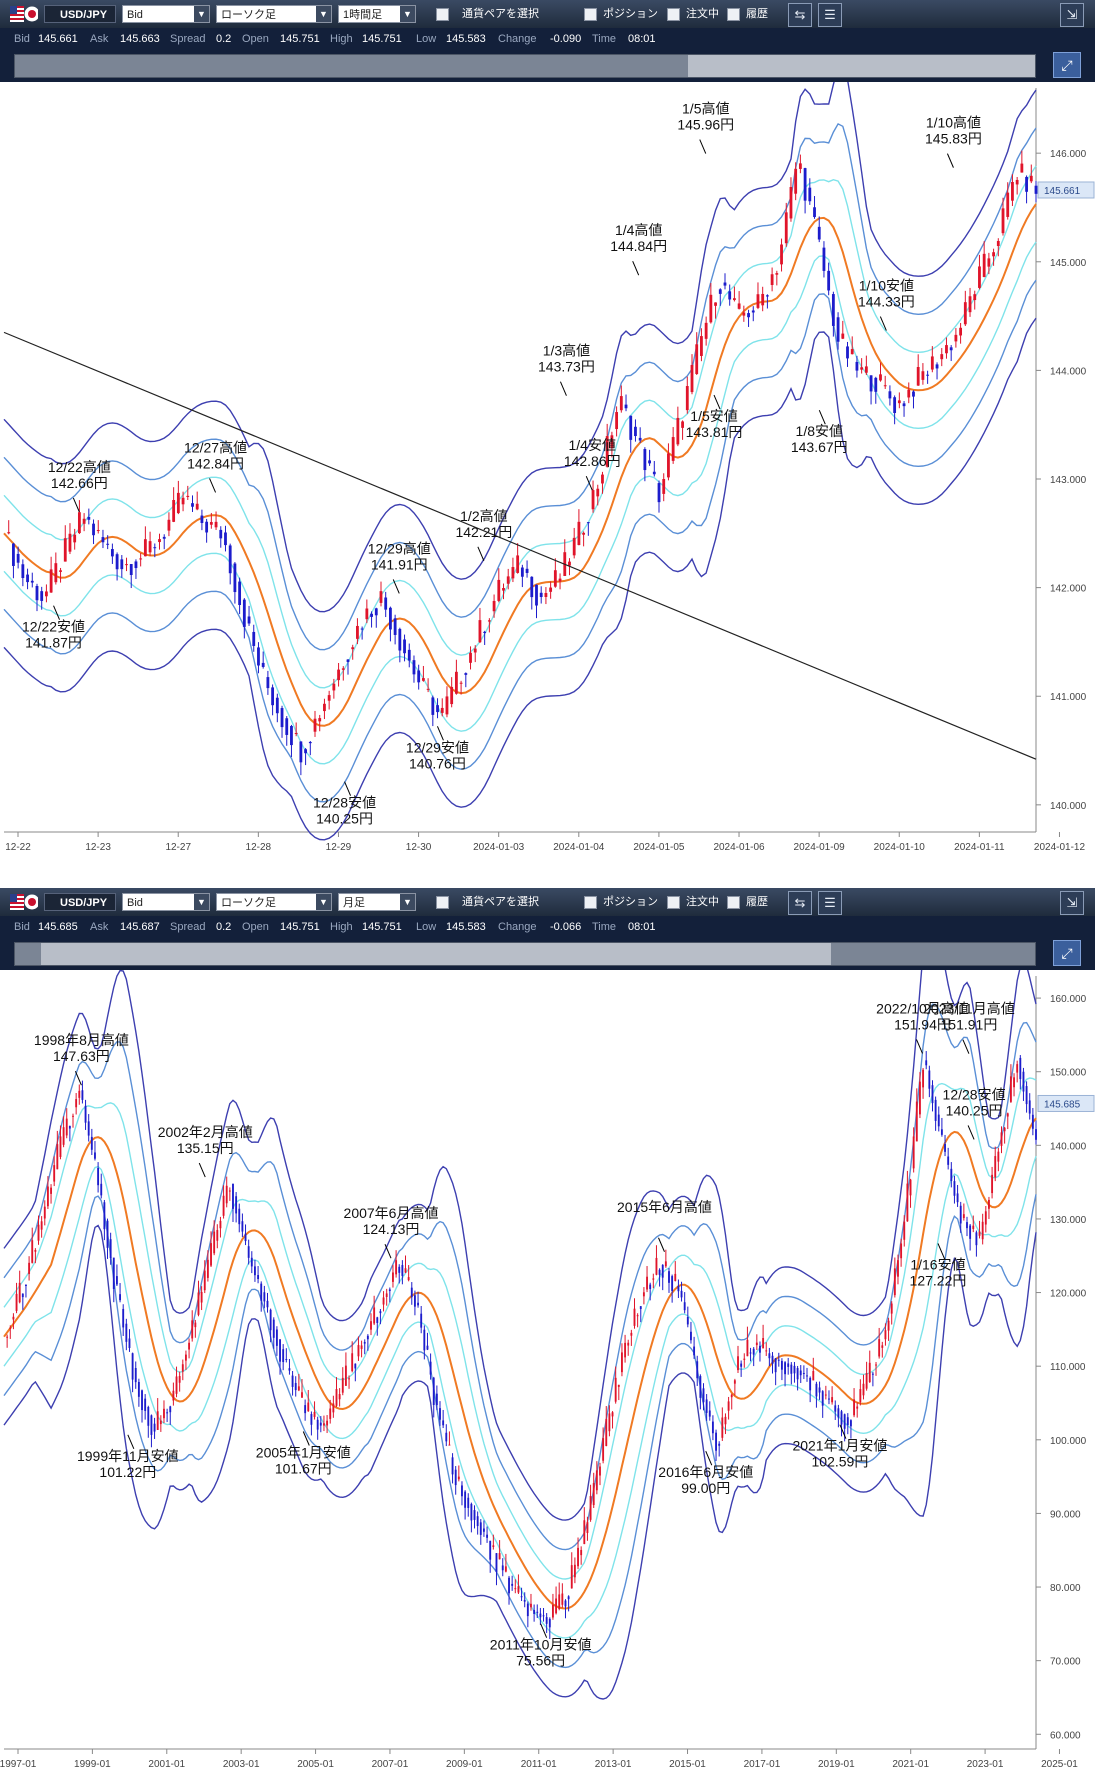  I want to click on y-tick-label: 144.000, so click(1068, 371).